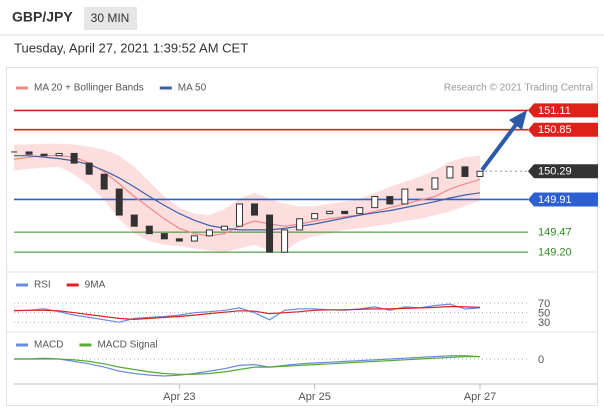 This screenshot has height=414, width=604. What do you see at coordinates (42, 285) in the screenshot?
I see `legend-label: RSI` at bounding box center [42, 285].